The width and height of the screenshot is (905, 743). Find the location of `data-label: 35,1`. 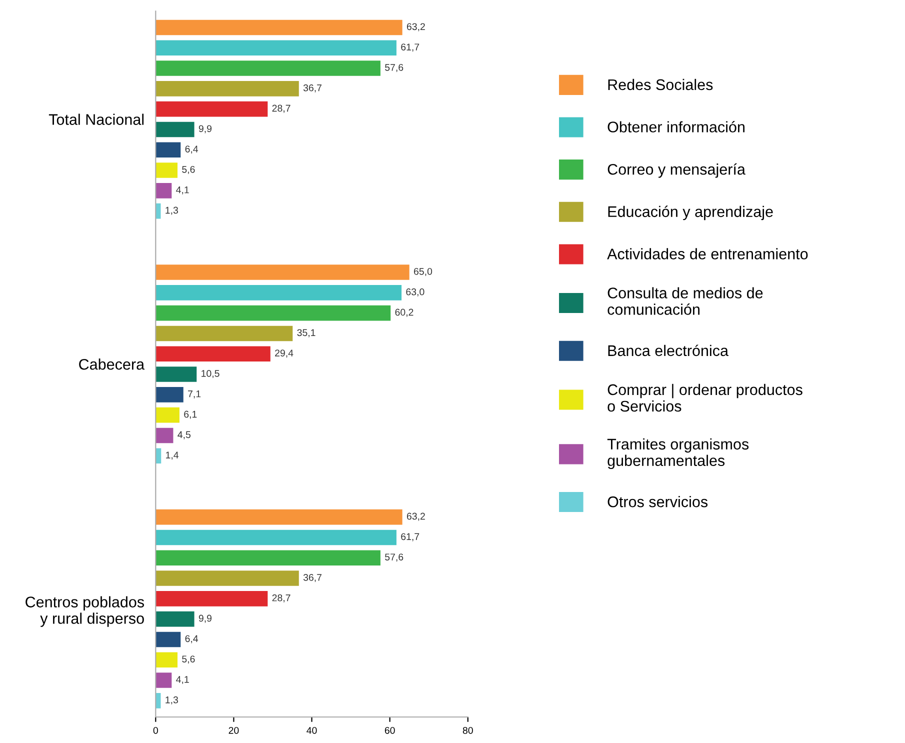

data-label: 35,1 is located at coordinates (306, 333).